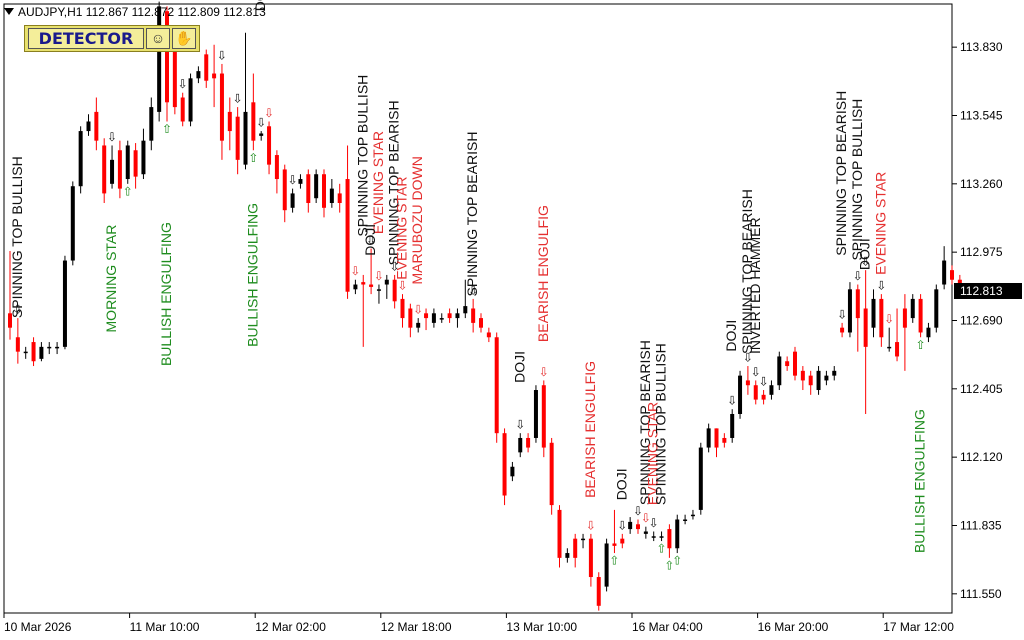 This screenshot has width=1024, height=640. Describe the element at coordinates (981, 525) in the screenshot. I see `y-tick-label: 111.835` at that location.